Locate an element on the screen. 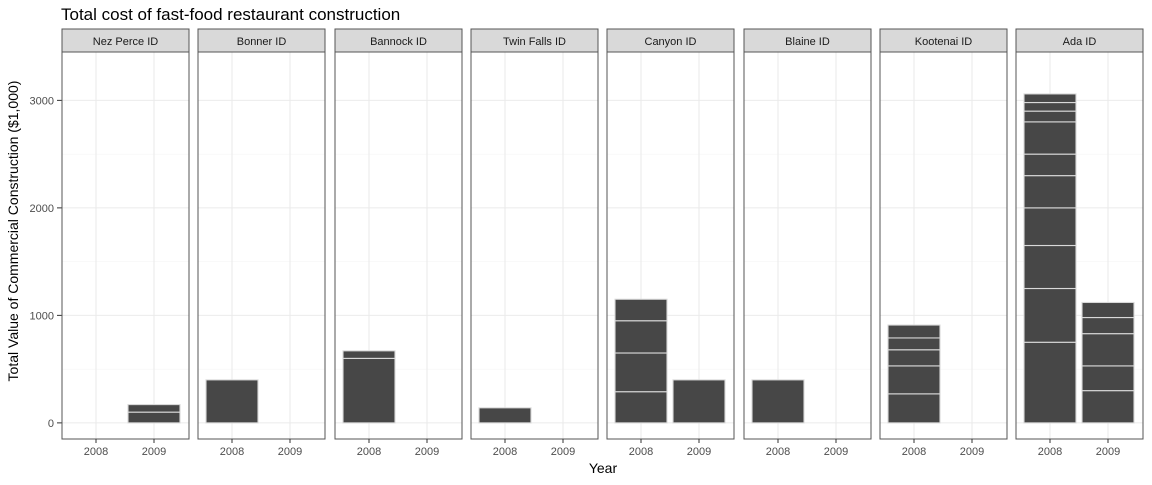  y-tick-label: 3000 is located at coordinates (42, 101).